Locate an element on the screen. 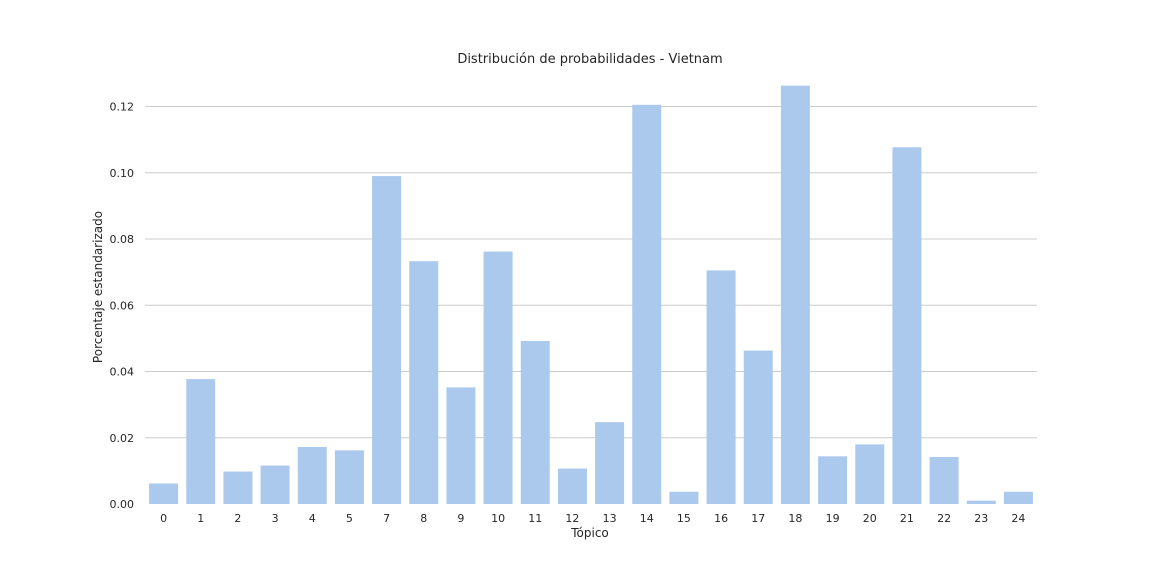  x-tick-label: 15 is located at coordinates (684, 518).